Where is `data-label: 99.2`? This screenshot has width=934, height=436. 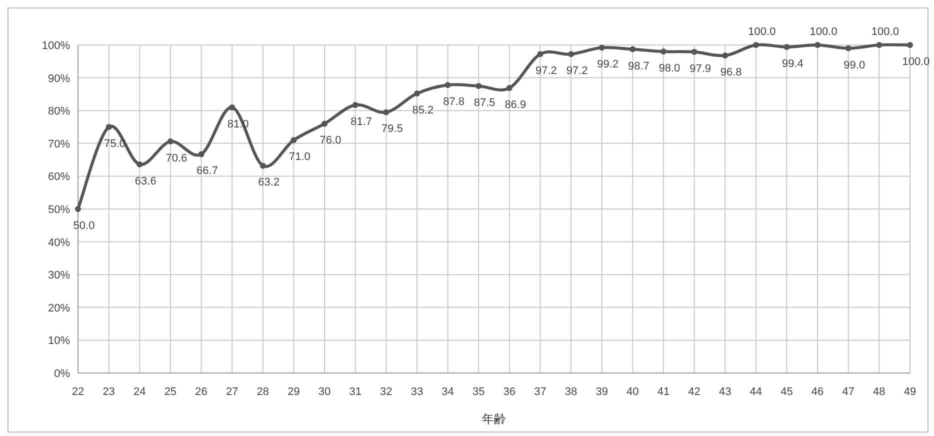
data-label: 99.2 is located at coordinates (608, 64).